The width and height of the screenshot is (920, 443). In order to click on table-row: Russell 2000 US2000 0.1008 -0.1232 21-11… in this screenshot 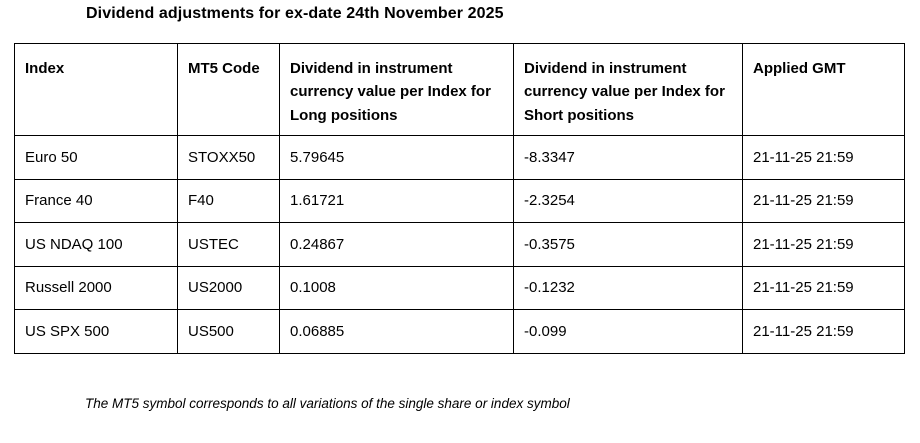, I will do `click(459, 287)`.